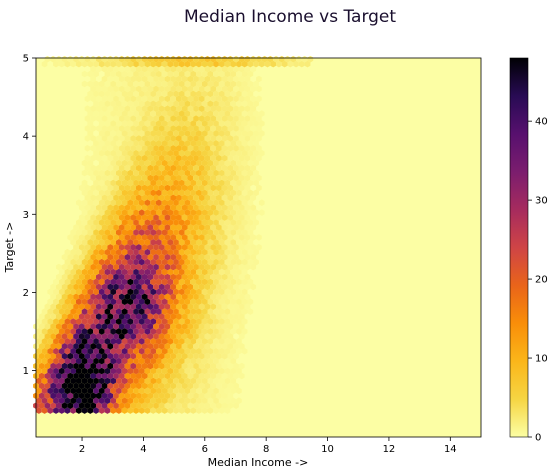  I want to click on x-tick-label: 2, so click(82, 449).